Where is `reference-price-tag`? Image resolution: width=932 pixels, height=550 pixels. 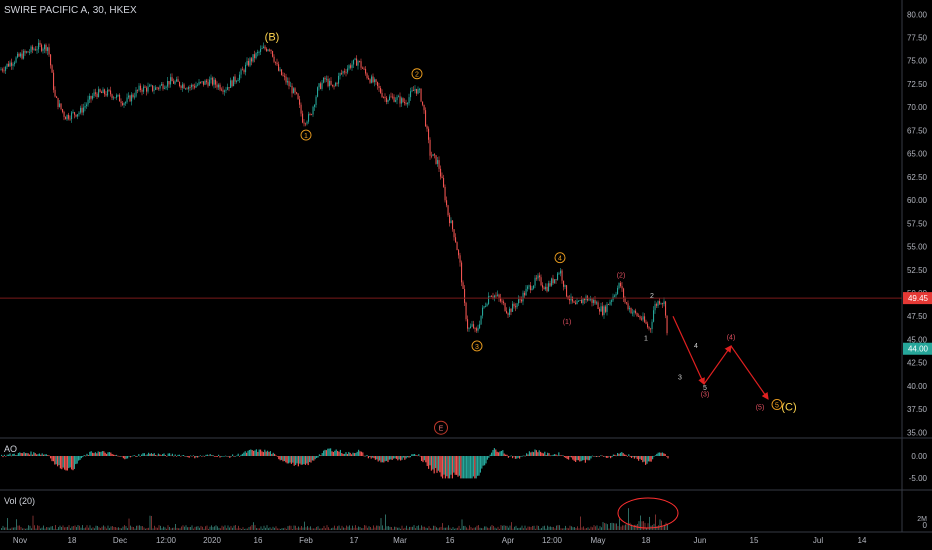 reference-price-tag is located at coordinates (917, 298).